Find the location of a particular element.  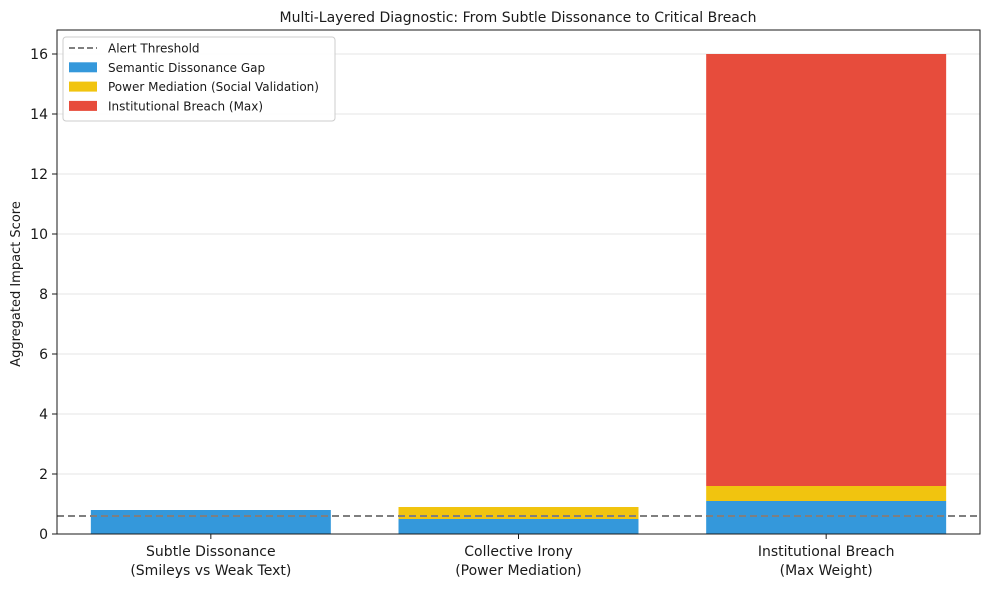

y-tick-label: 0 is located at coordinates (43, 535).